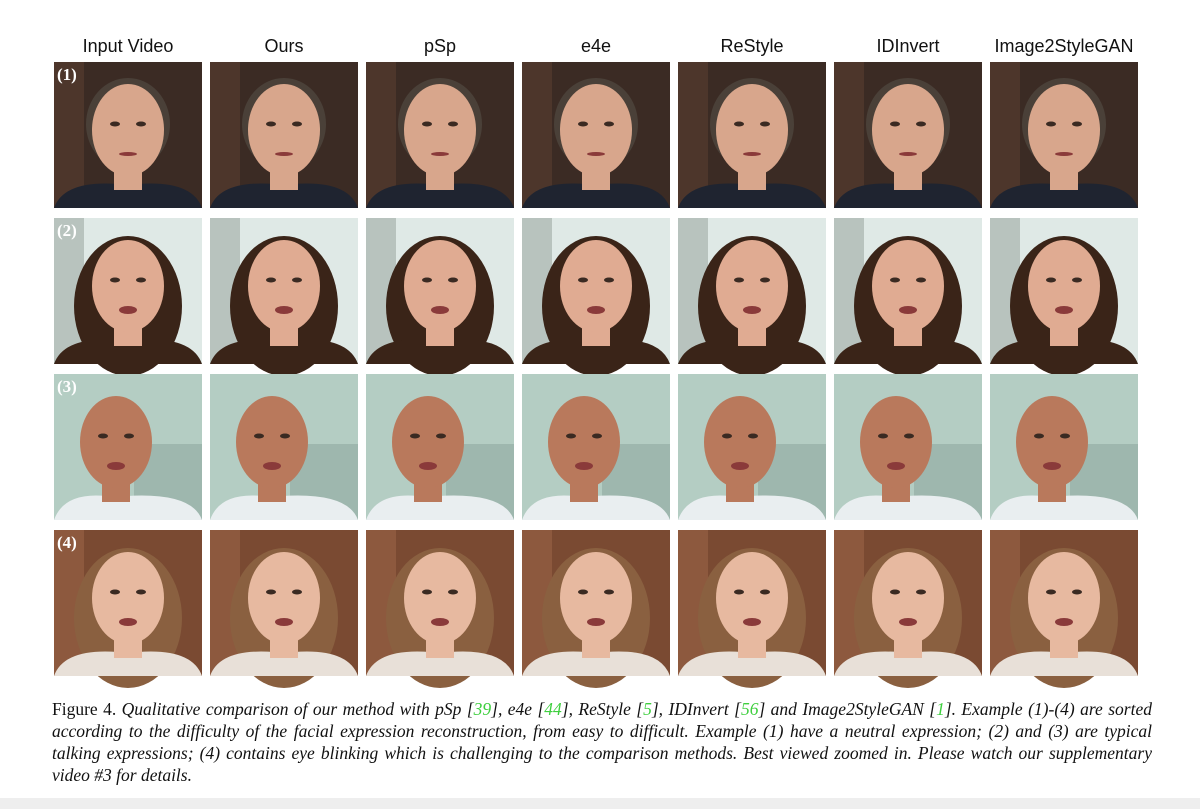 Image resolution: width=1200 pixels, height=809 pixels. I want to click on citation: 44, so click(553, 709).